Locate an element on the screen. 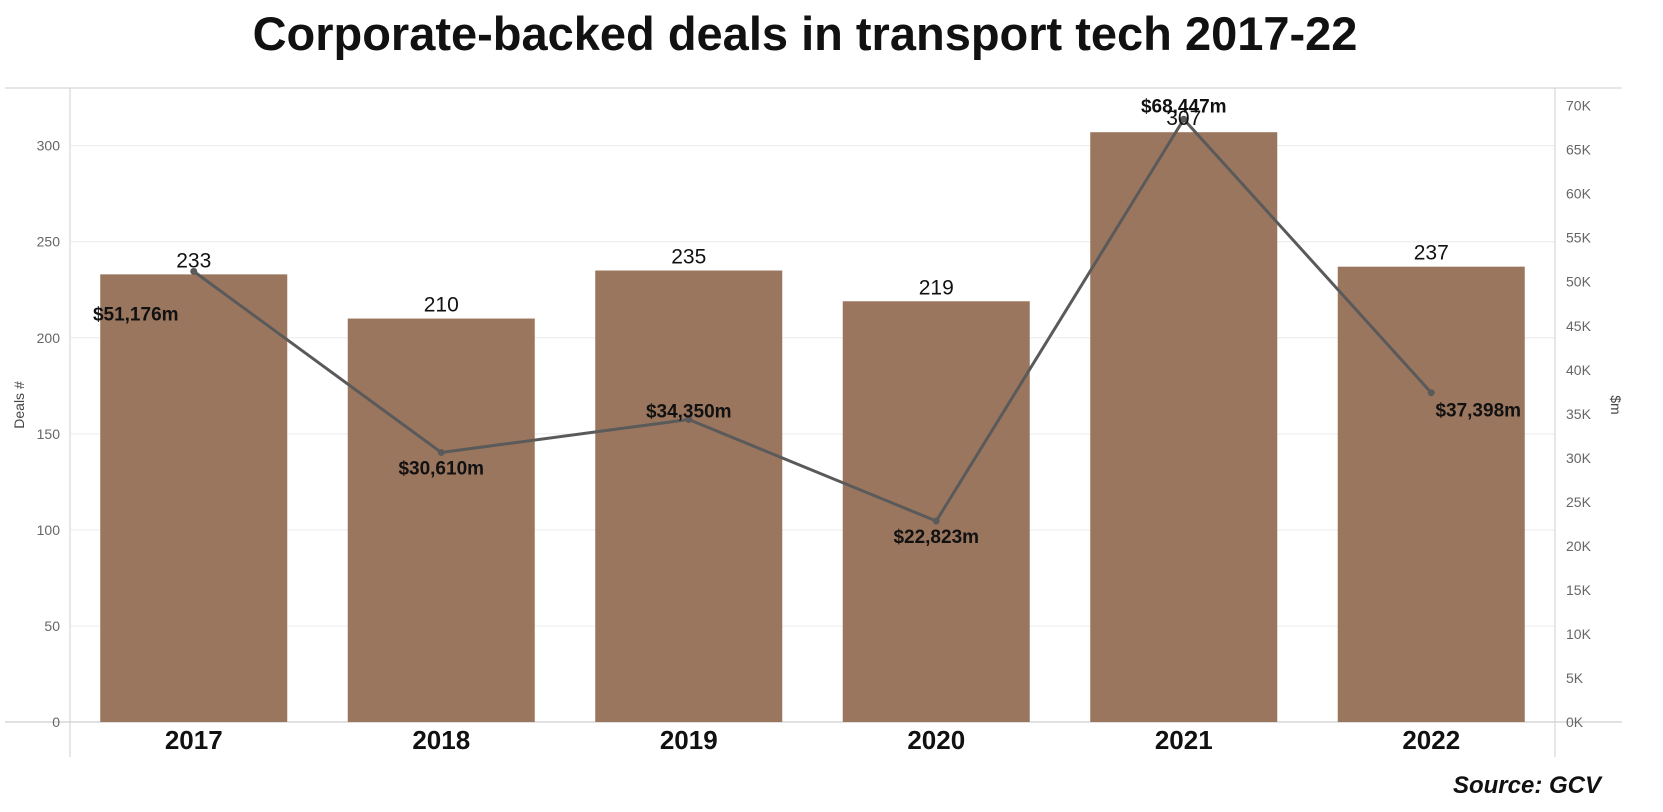  line-label-2019: $34,350m is located at coordinates (689, 412).